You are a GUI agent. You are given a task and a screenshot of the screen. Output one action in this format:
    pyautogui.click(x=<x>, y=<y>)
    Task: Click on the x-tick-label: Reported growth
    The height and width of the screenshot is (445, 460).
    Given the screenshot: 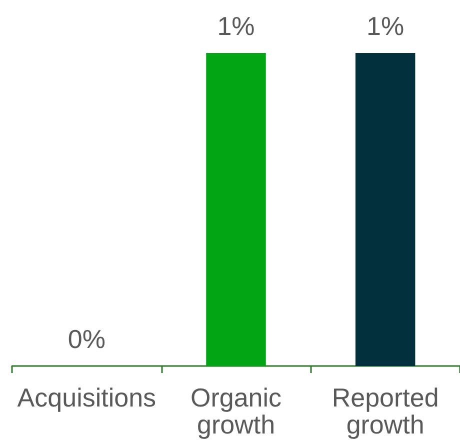 What is the action you would take?
    pyautogui.click(x=385, y=411)
    